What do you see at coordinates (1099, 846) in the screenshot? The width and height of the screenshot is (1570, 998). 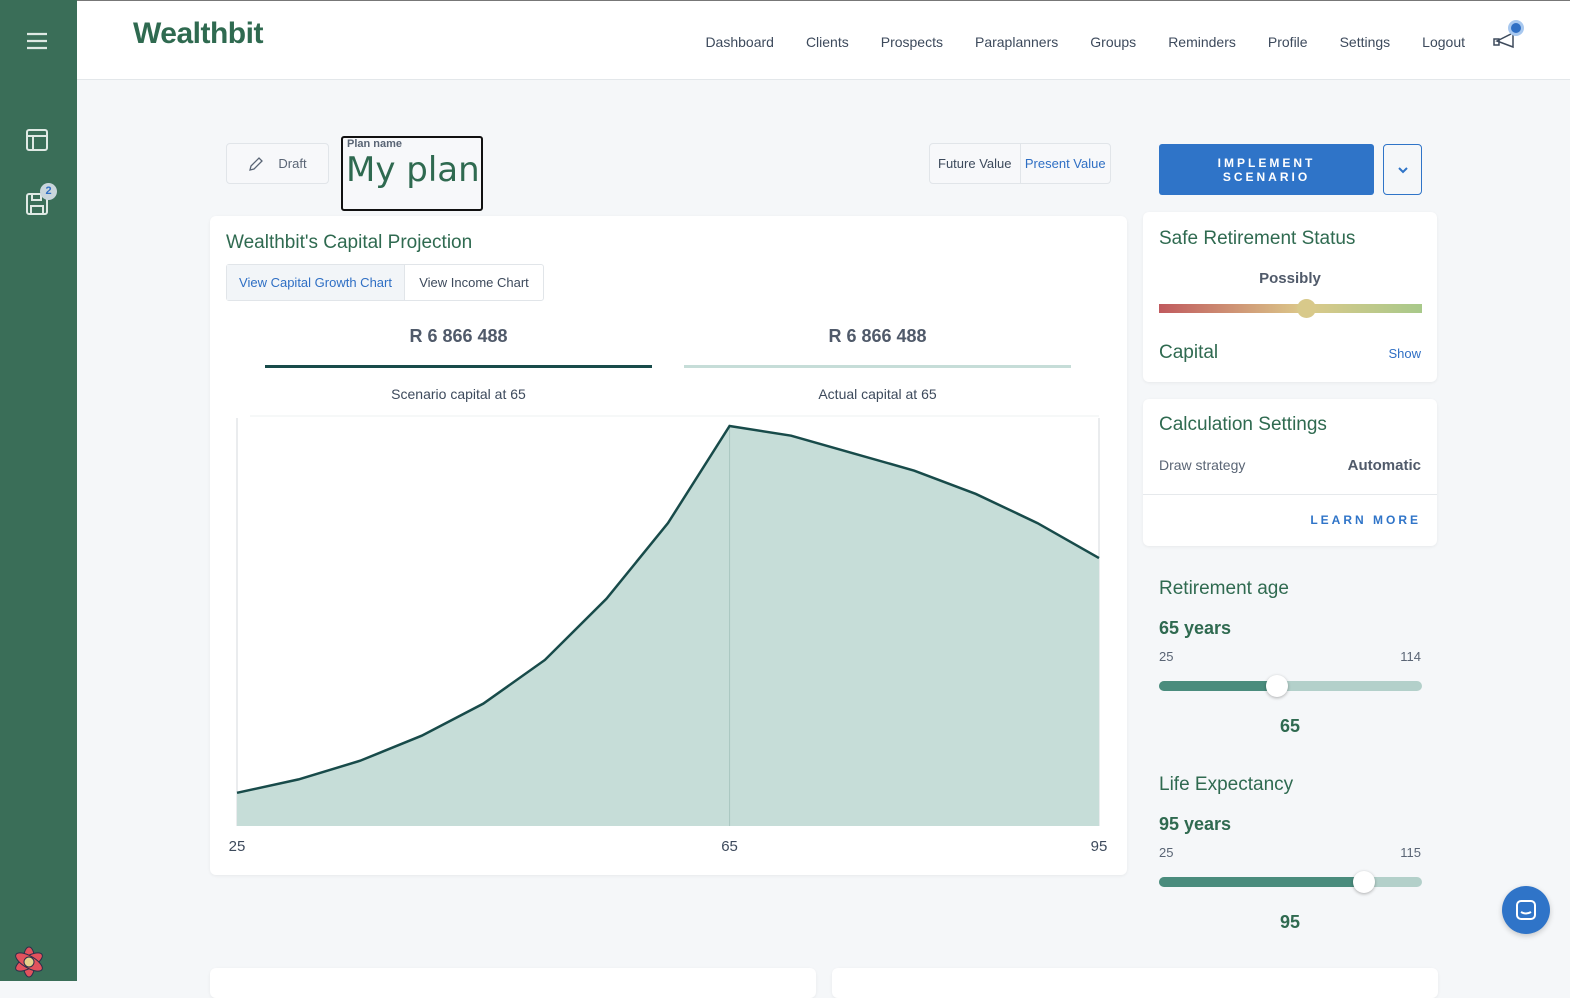 I see `x-tick-label: 95` at bounding box center [1099, 846].